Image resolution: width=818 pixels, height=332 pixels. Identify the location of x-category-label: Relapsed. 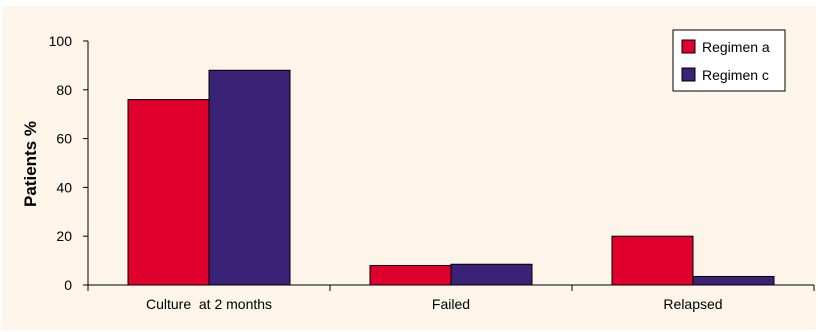
(692, 304).